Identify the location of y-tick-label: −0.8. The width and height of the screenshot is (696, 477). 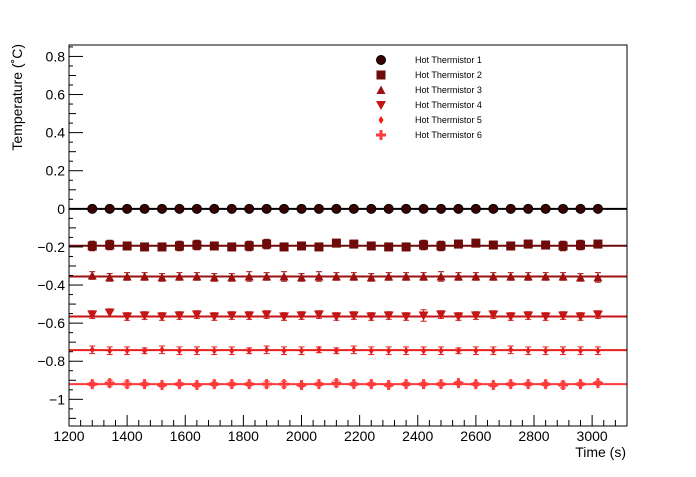
(51, 361).